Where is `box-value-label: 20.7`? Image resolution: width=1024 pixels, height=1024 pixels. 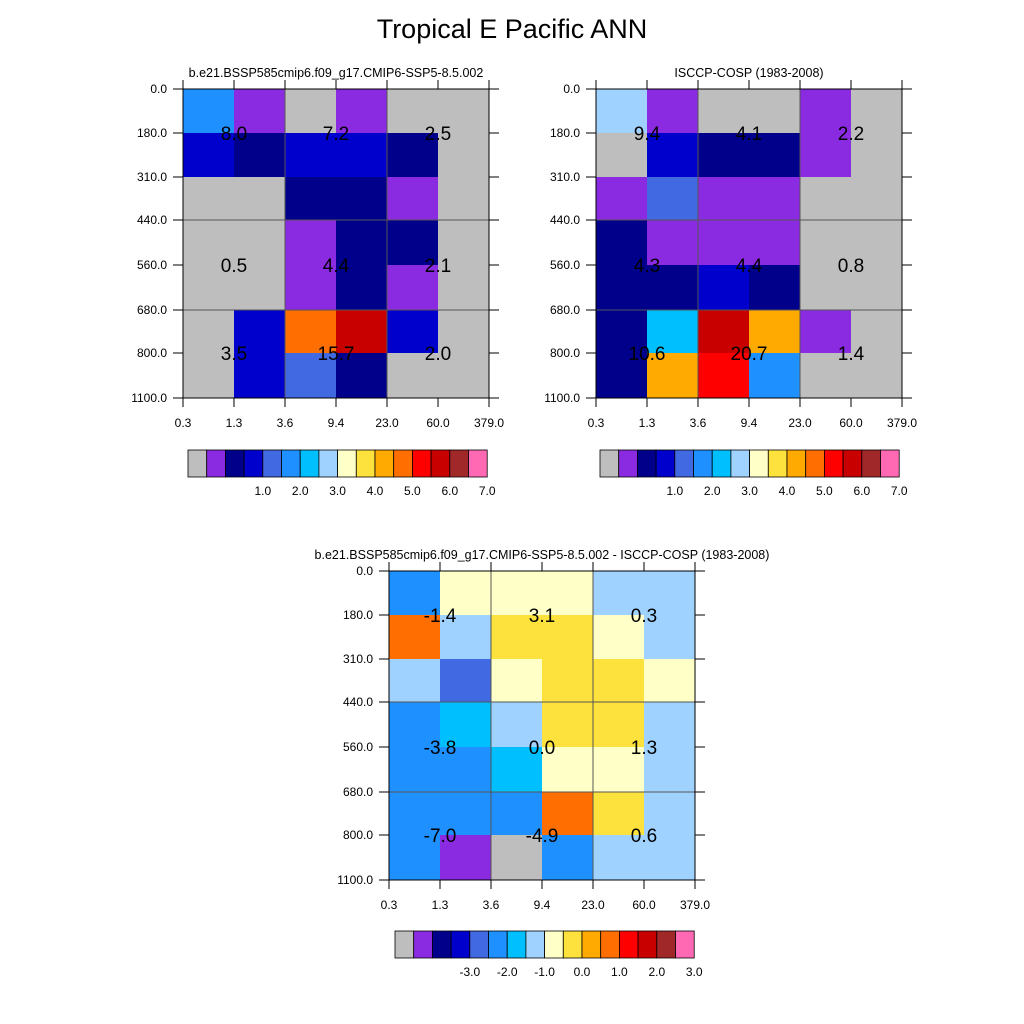 box-value-label: 20.7 is located at coordinates (749, 354).